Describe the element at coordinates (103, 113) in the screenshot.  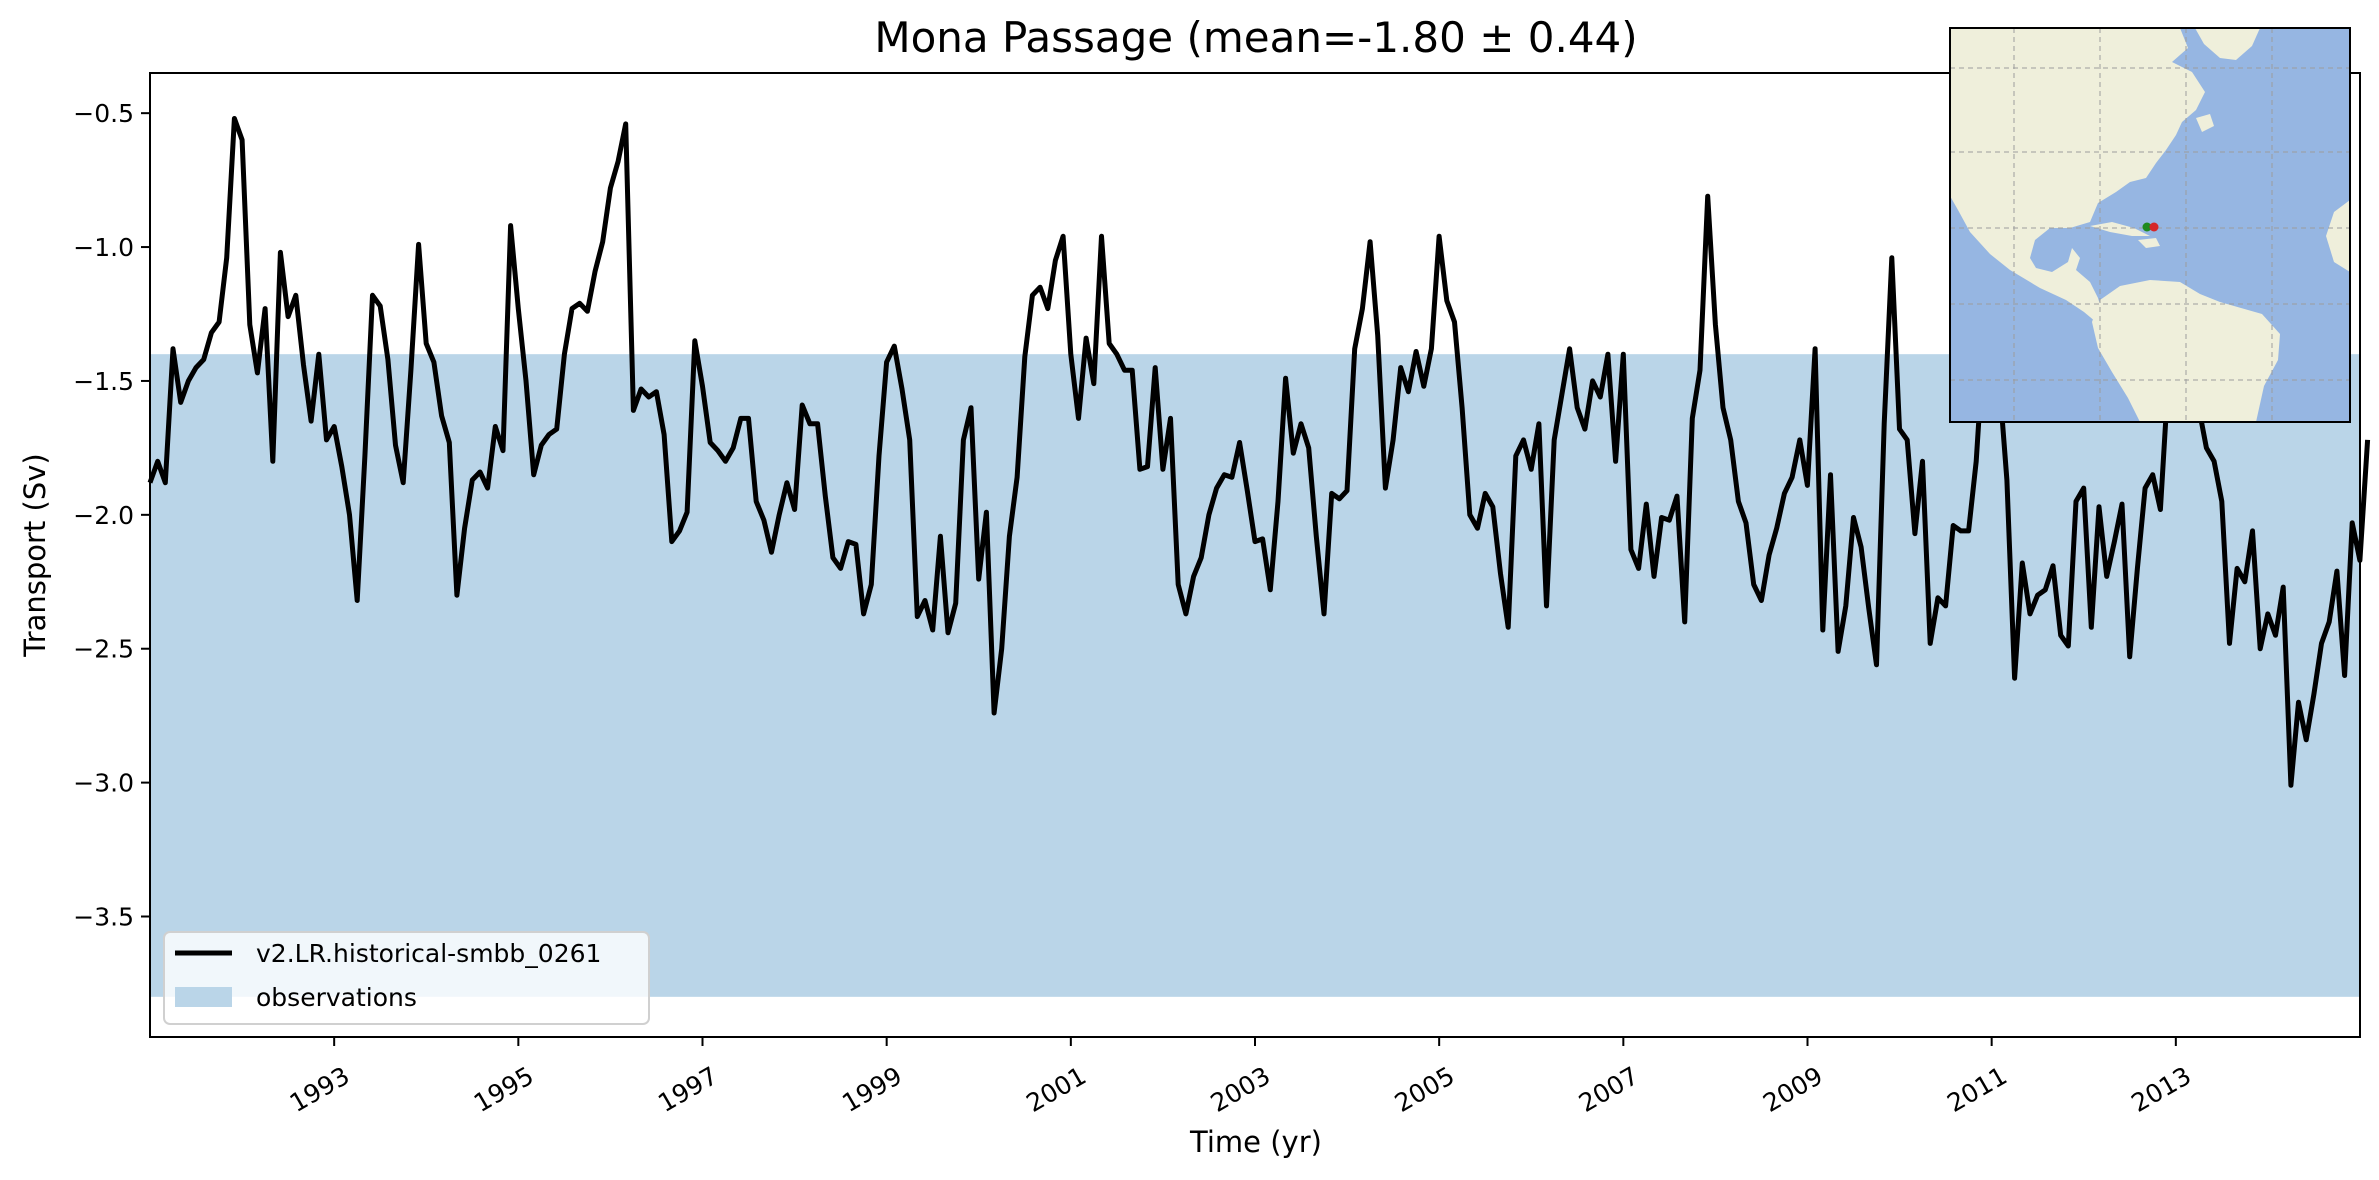
I see `y-tick-label: −0.5` at that location.